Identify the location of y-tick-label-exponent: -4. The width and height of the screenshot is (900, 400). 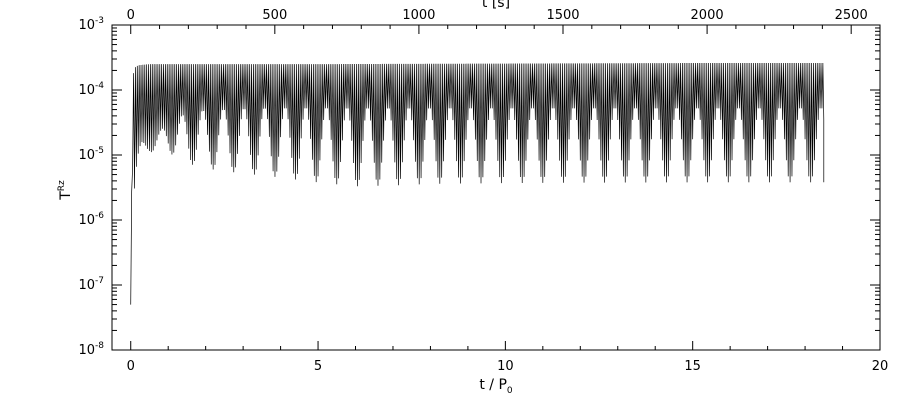
(99, 86).